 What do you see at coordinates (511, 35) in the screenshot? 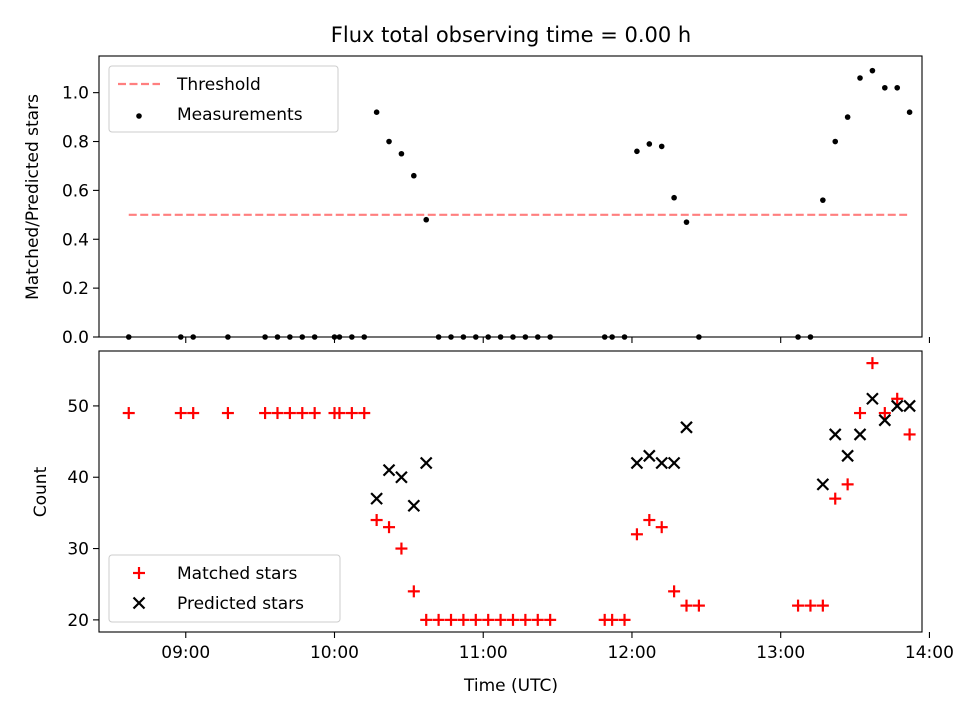
I see `chart-title: Flux total observing time = 0.00 h` at bounding box center [511, 35].